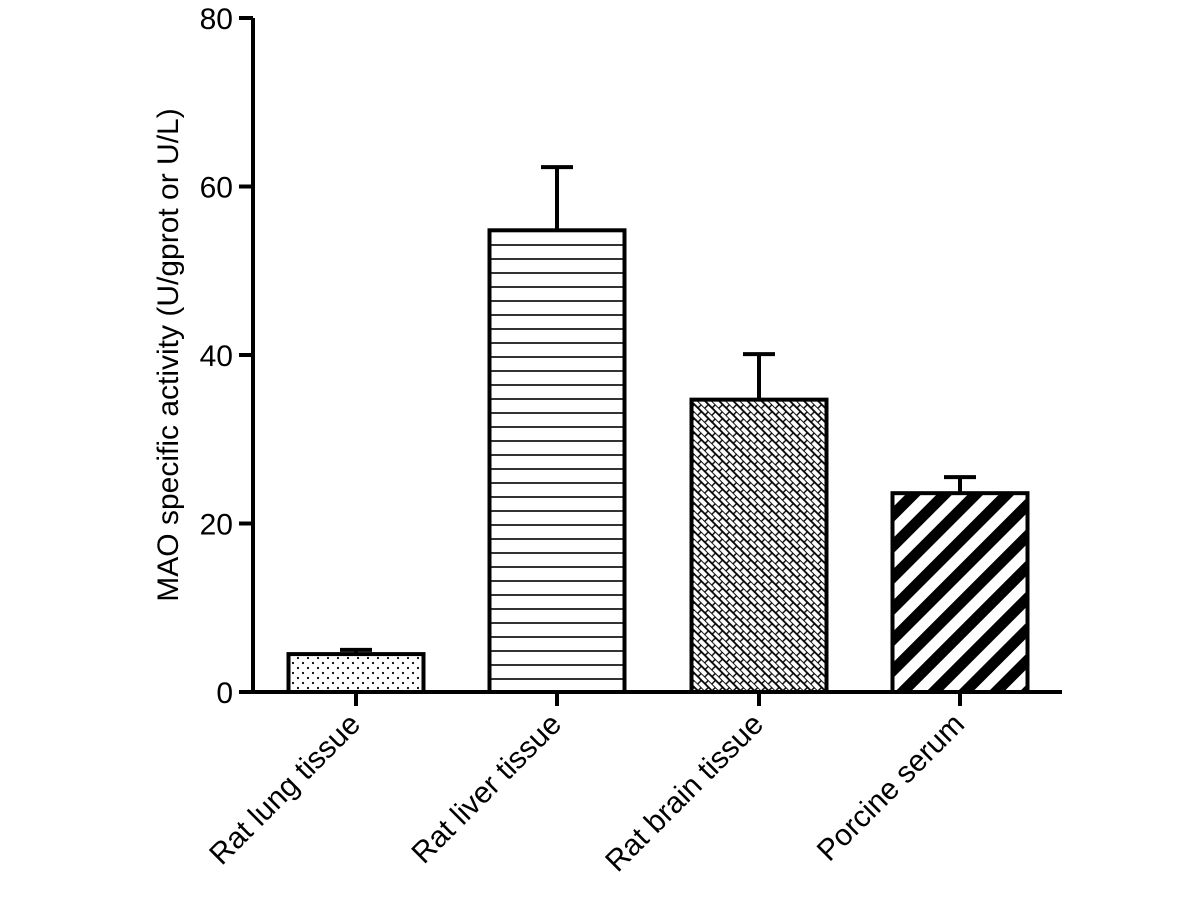  What do you see at coordinates (216, 356) in the screenshot?
I see `y-tick-label-2: 40` at bounding box center [216, 356].